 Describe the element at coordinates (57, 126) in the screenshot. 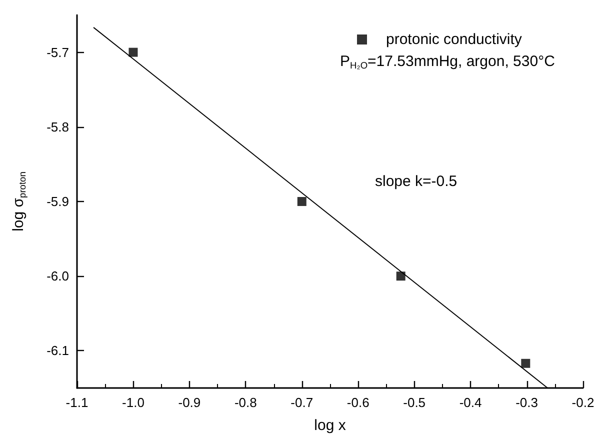

I see `y-tick-label: -5.8` at that location.